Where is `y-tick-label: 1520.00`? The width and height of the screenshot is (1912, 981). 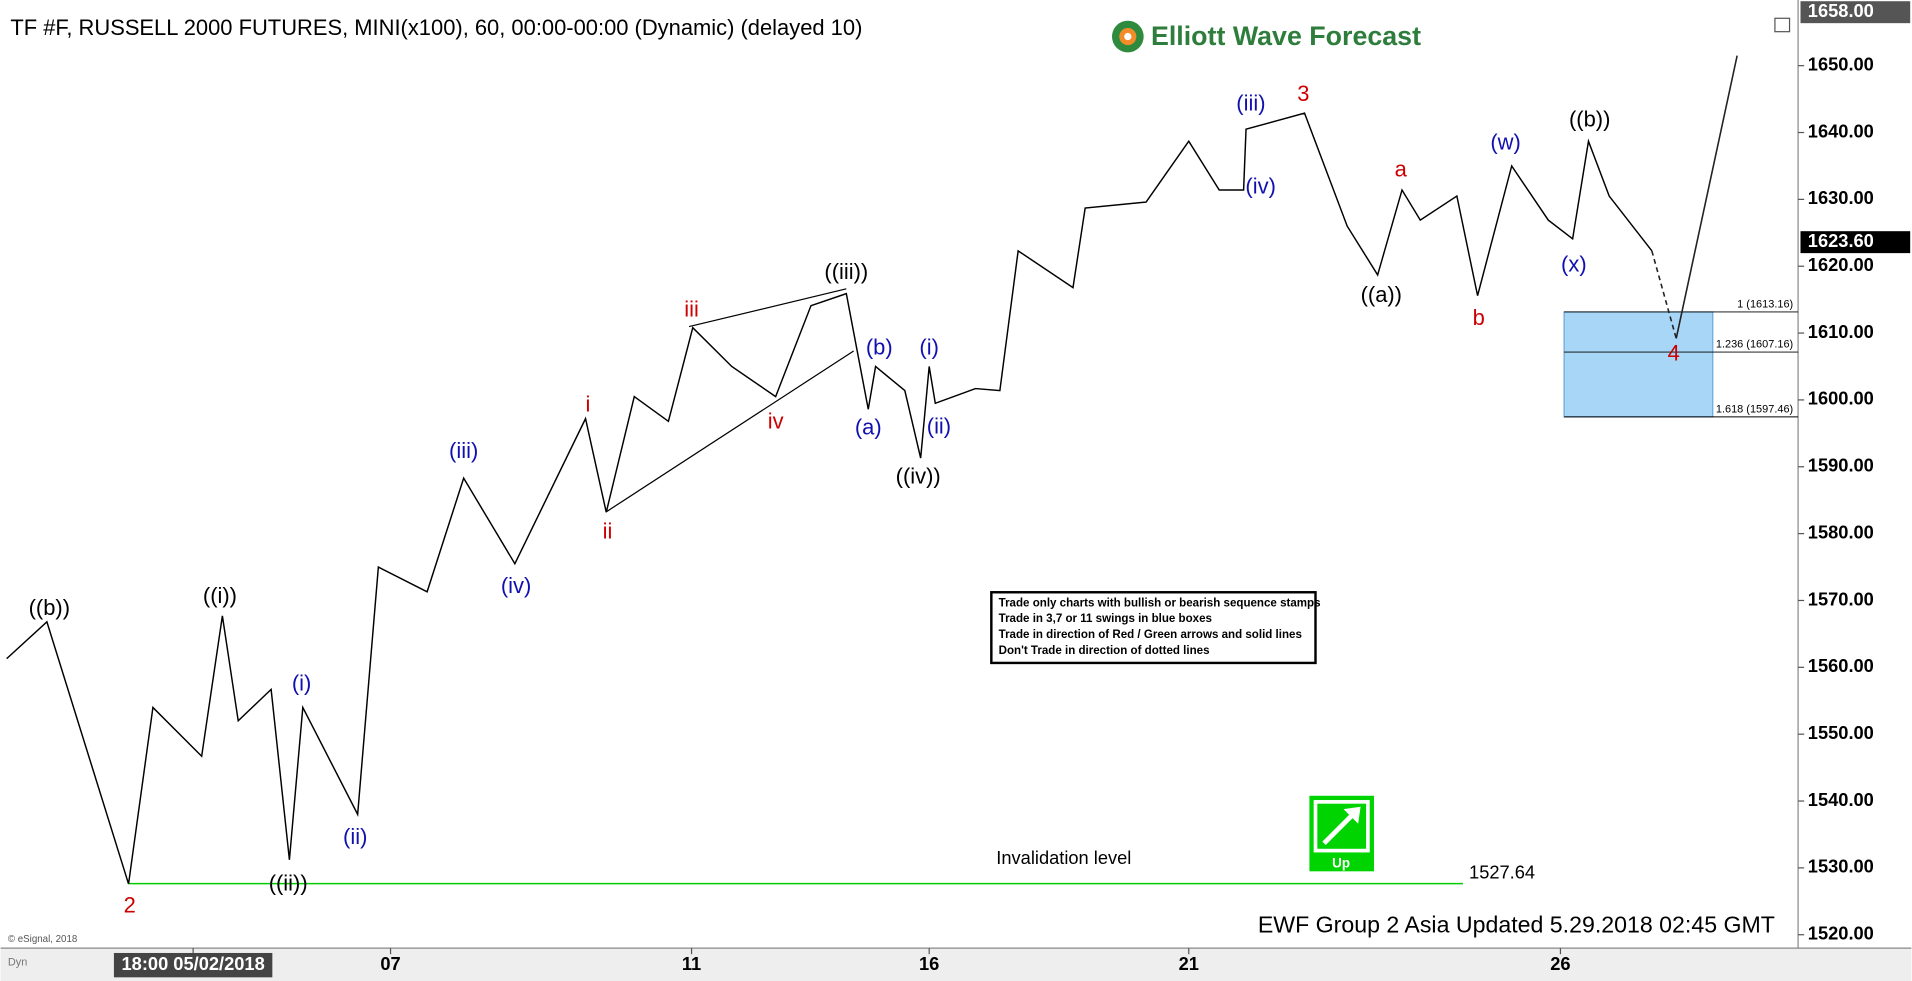
y-tick-label: 1520.00 is located at coordinates (1841, 933).